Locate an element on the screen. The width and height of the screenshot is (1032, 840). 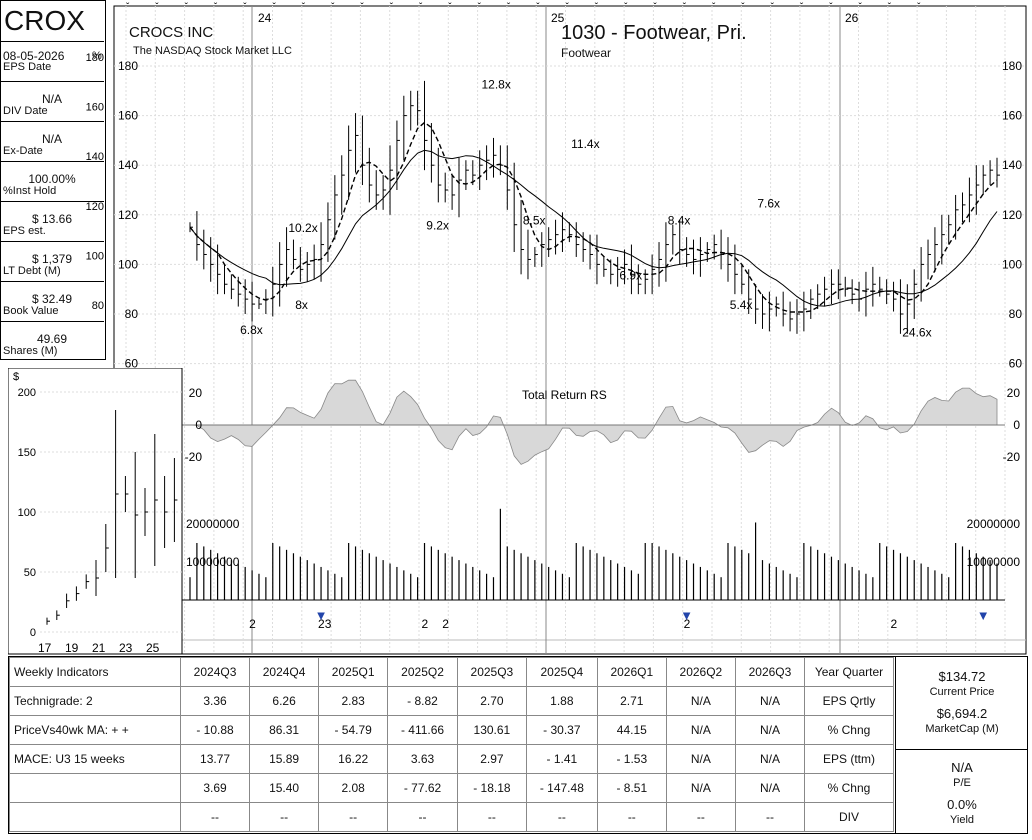
div-date-label: DIV Date is located at coordinates (25, 111).